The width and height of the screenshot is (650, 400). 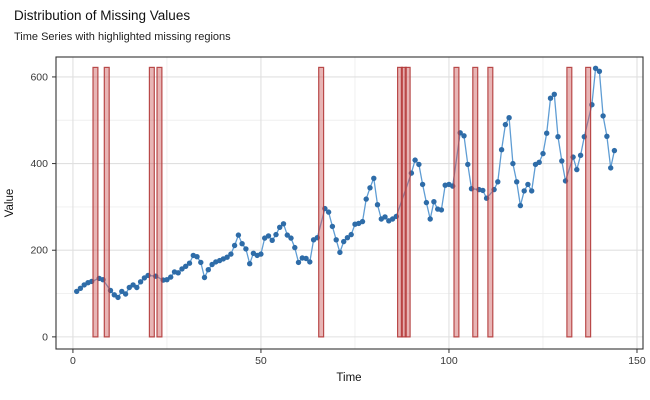 What do you see at coordinates (39, 251) in the screenshot?
I see `y-tick-label: 200` at bounding box center [39, 251].